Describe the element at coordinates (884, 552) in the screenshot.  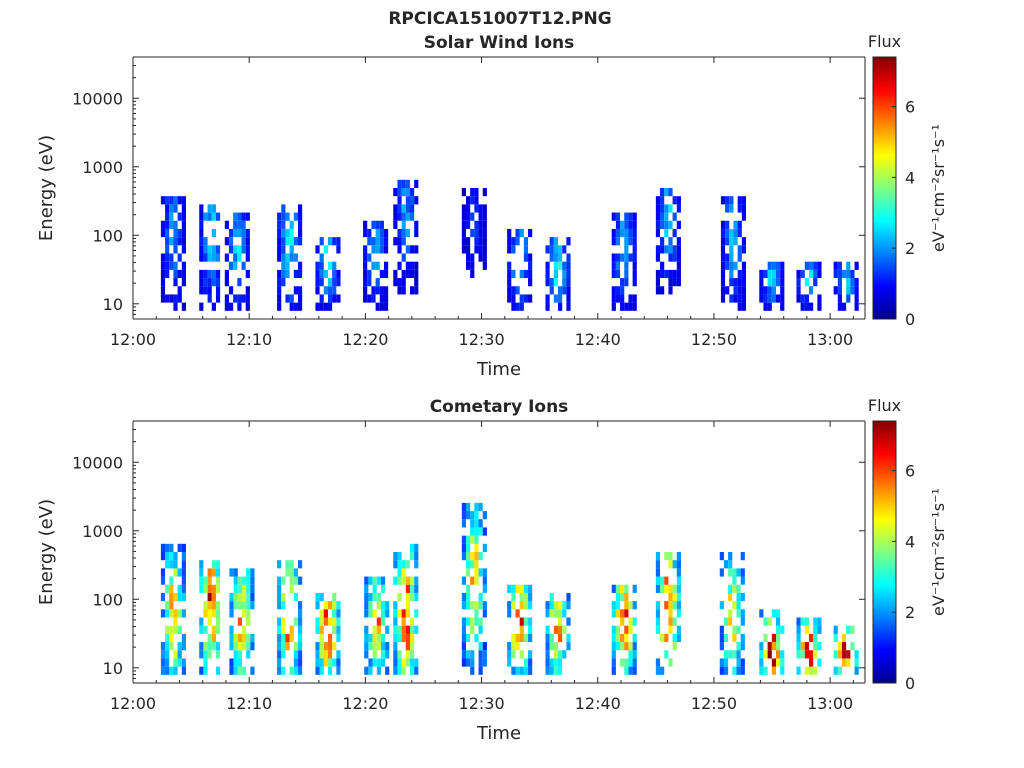
I see `colorbar-gradient` at that location.